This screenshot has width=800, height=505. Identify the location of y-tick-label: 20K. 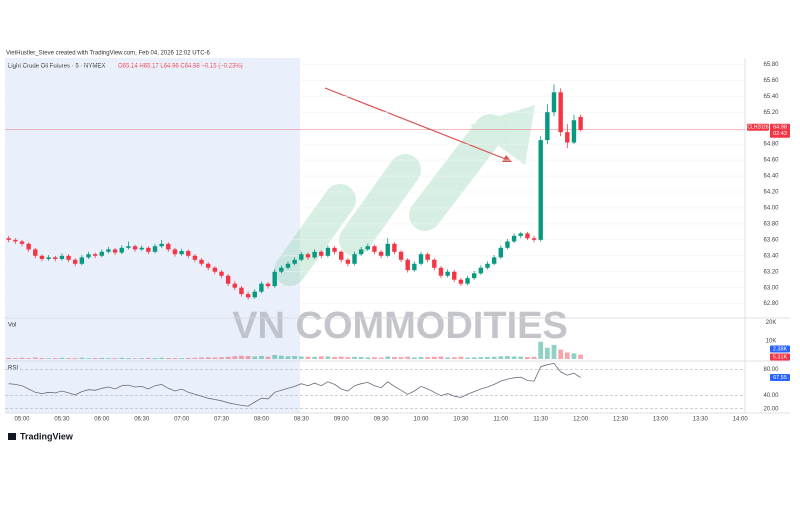
(771, 323).